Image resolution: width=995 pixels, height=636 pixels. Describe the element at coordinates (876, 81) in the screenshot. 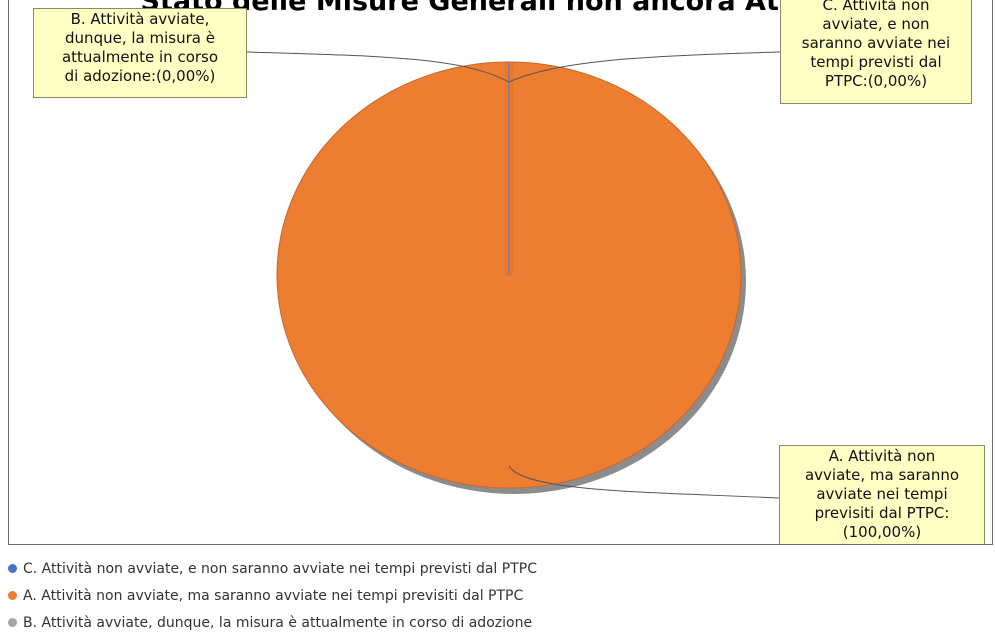

I see `callout-line: PTPC:(0,00%)` at that location.